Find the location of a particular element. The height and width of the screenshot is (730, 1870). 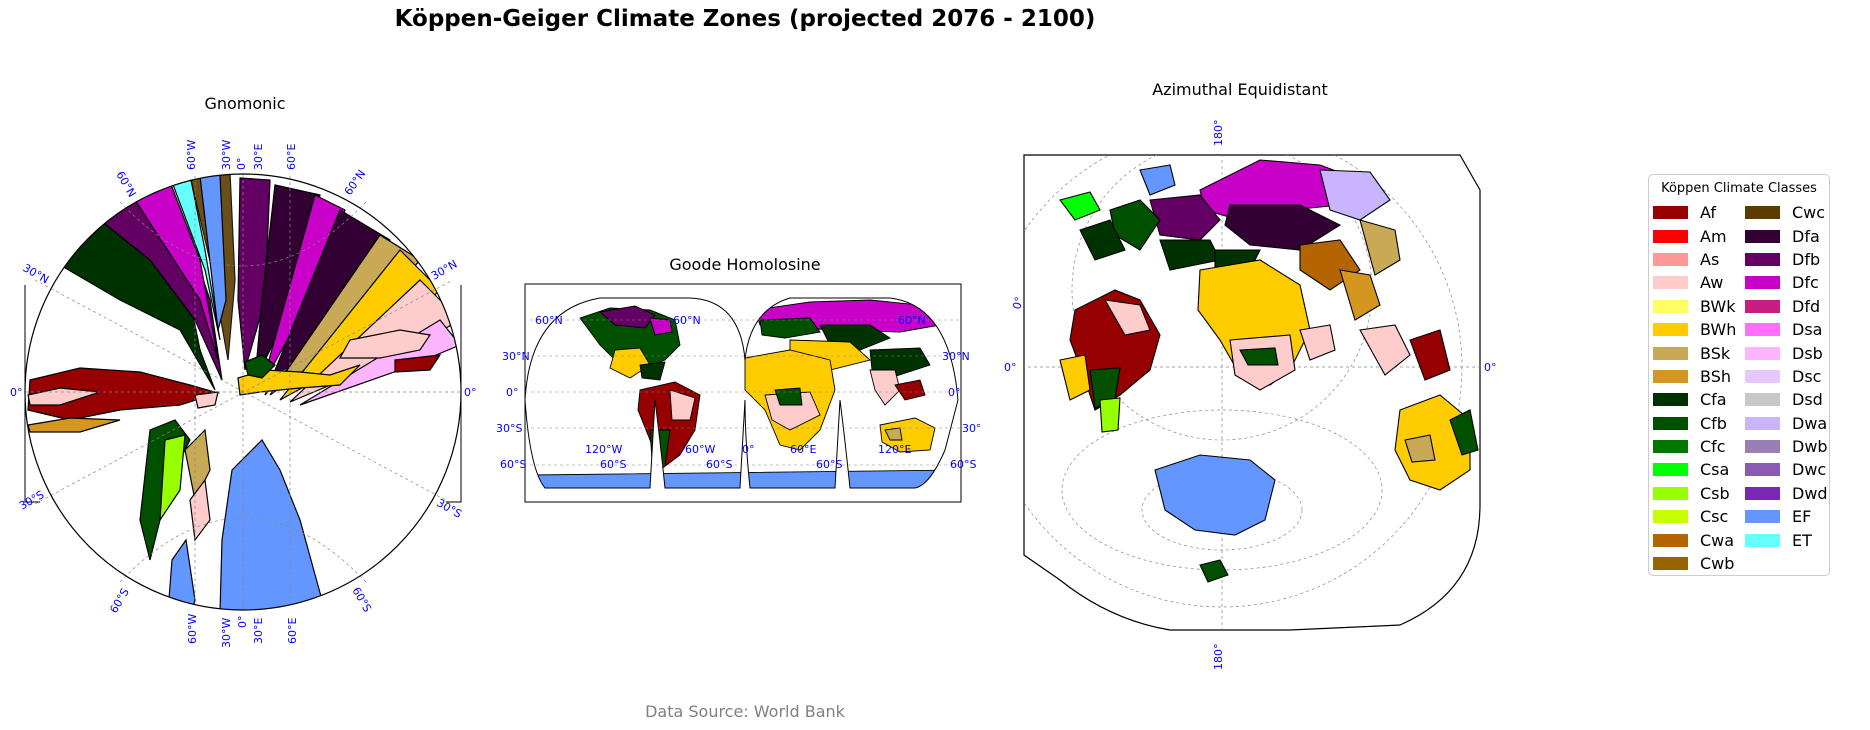

legend-title: Köppen Climate Classes is located at coordinates (1739, 188).